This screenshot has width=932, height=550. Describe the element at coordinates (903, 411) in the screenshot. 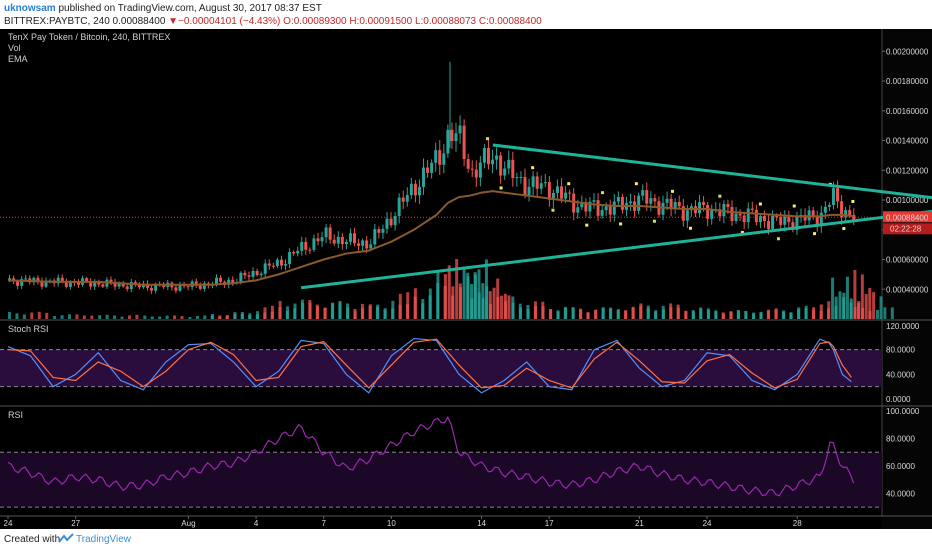

I see `rsi-y-tick-label: 100.0000` at that location.